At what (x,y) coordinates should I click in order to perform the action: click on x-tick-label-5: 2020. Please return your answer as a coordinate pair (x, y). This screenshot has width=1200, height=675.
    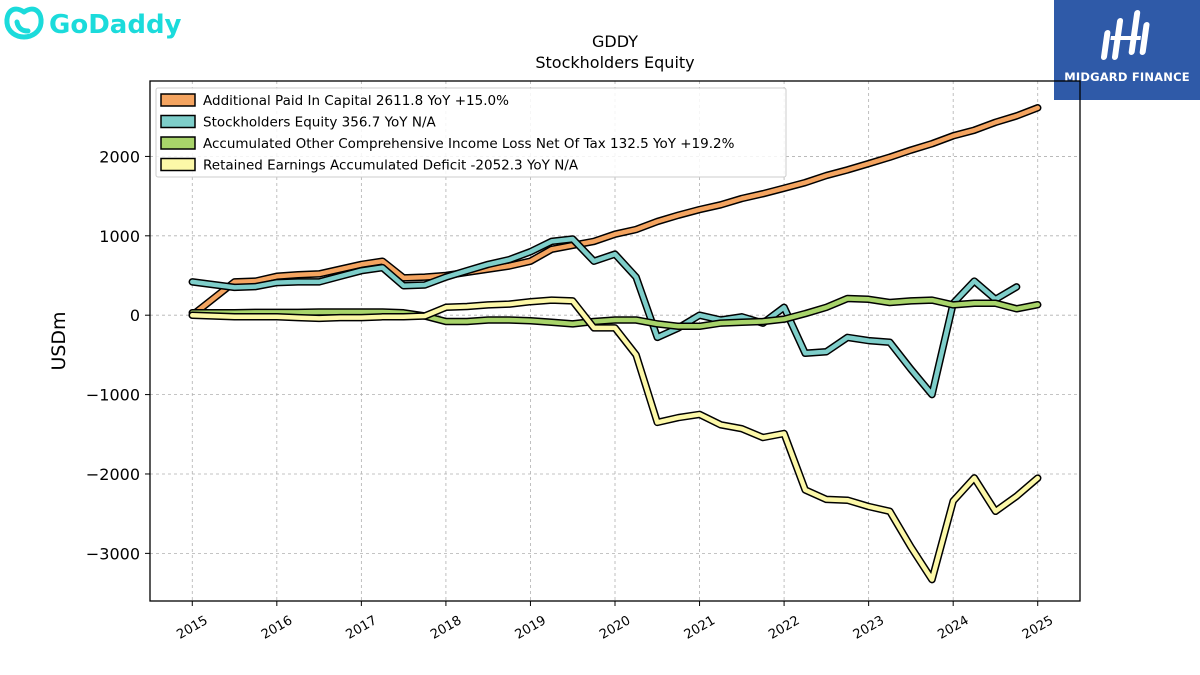
    Looking at the image, I should click on (615, 628).